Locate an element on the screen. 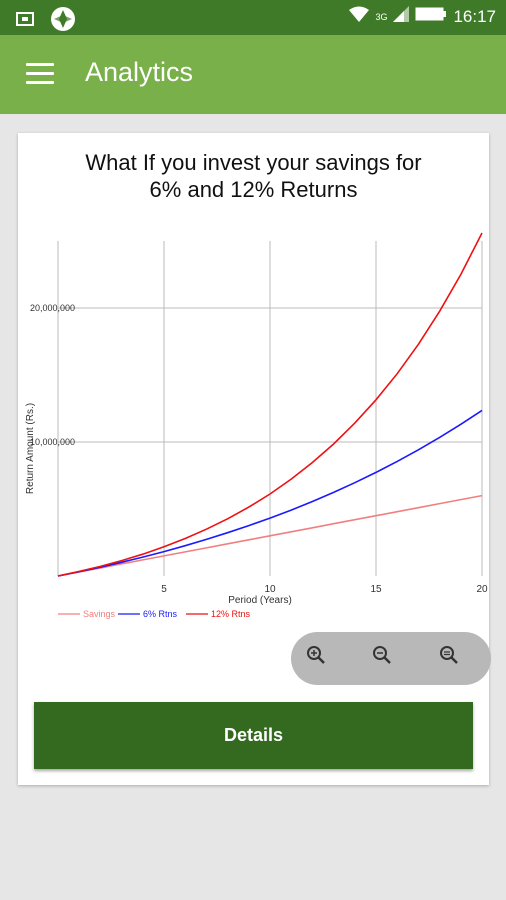 The height and width of the screenshot is (900, 506). legend-entry: Savings is located at coordinates (99, 614).